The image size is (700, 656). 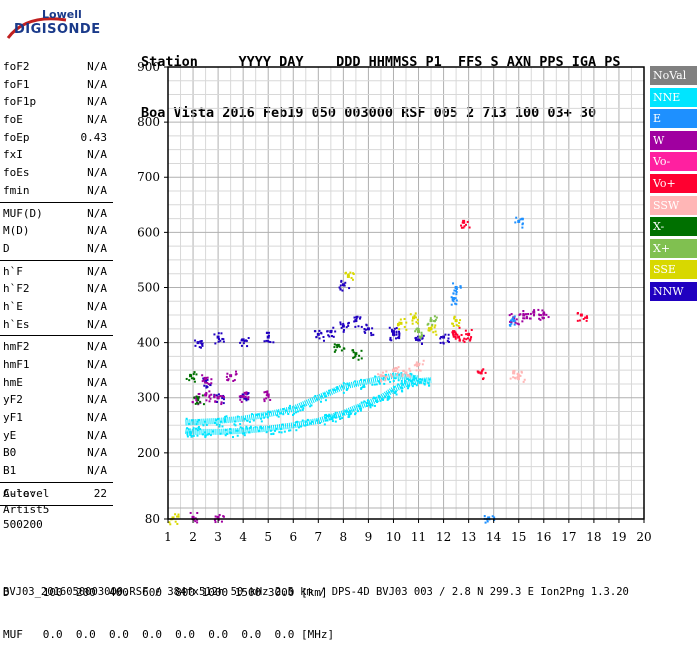 I want to click on param-row-hf2: h`F2 N/A, so click(x=56, y=289).